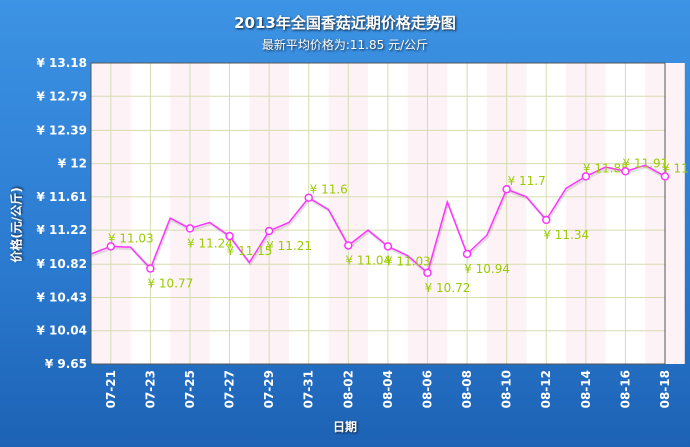 This screenshot has width=690, height=447. I want to click on data-label: ¥ 10.77, so click(170, 283).